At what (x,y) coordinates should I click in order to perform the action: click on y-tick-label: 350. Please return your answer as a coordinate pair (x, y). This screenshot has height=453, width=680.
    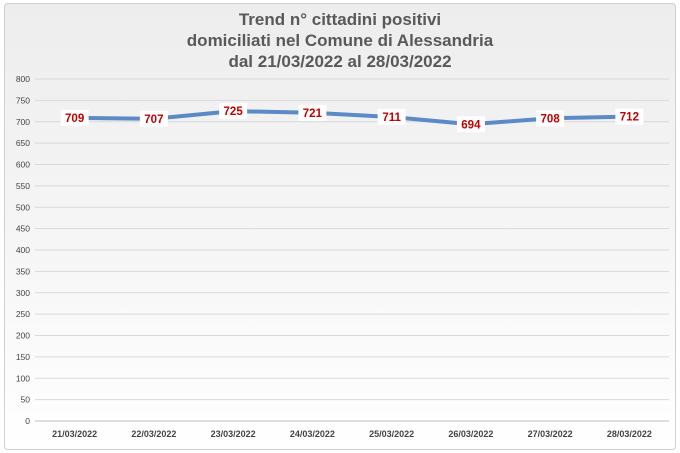
    Looking at the image, I should click on (23, 271).